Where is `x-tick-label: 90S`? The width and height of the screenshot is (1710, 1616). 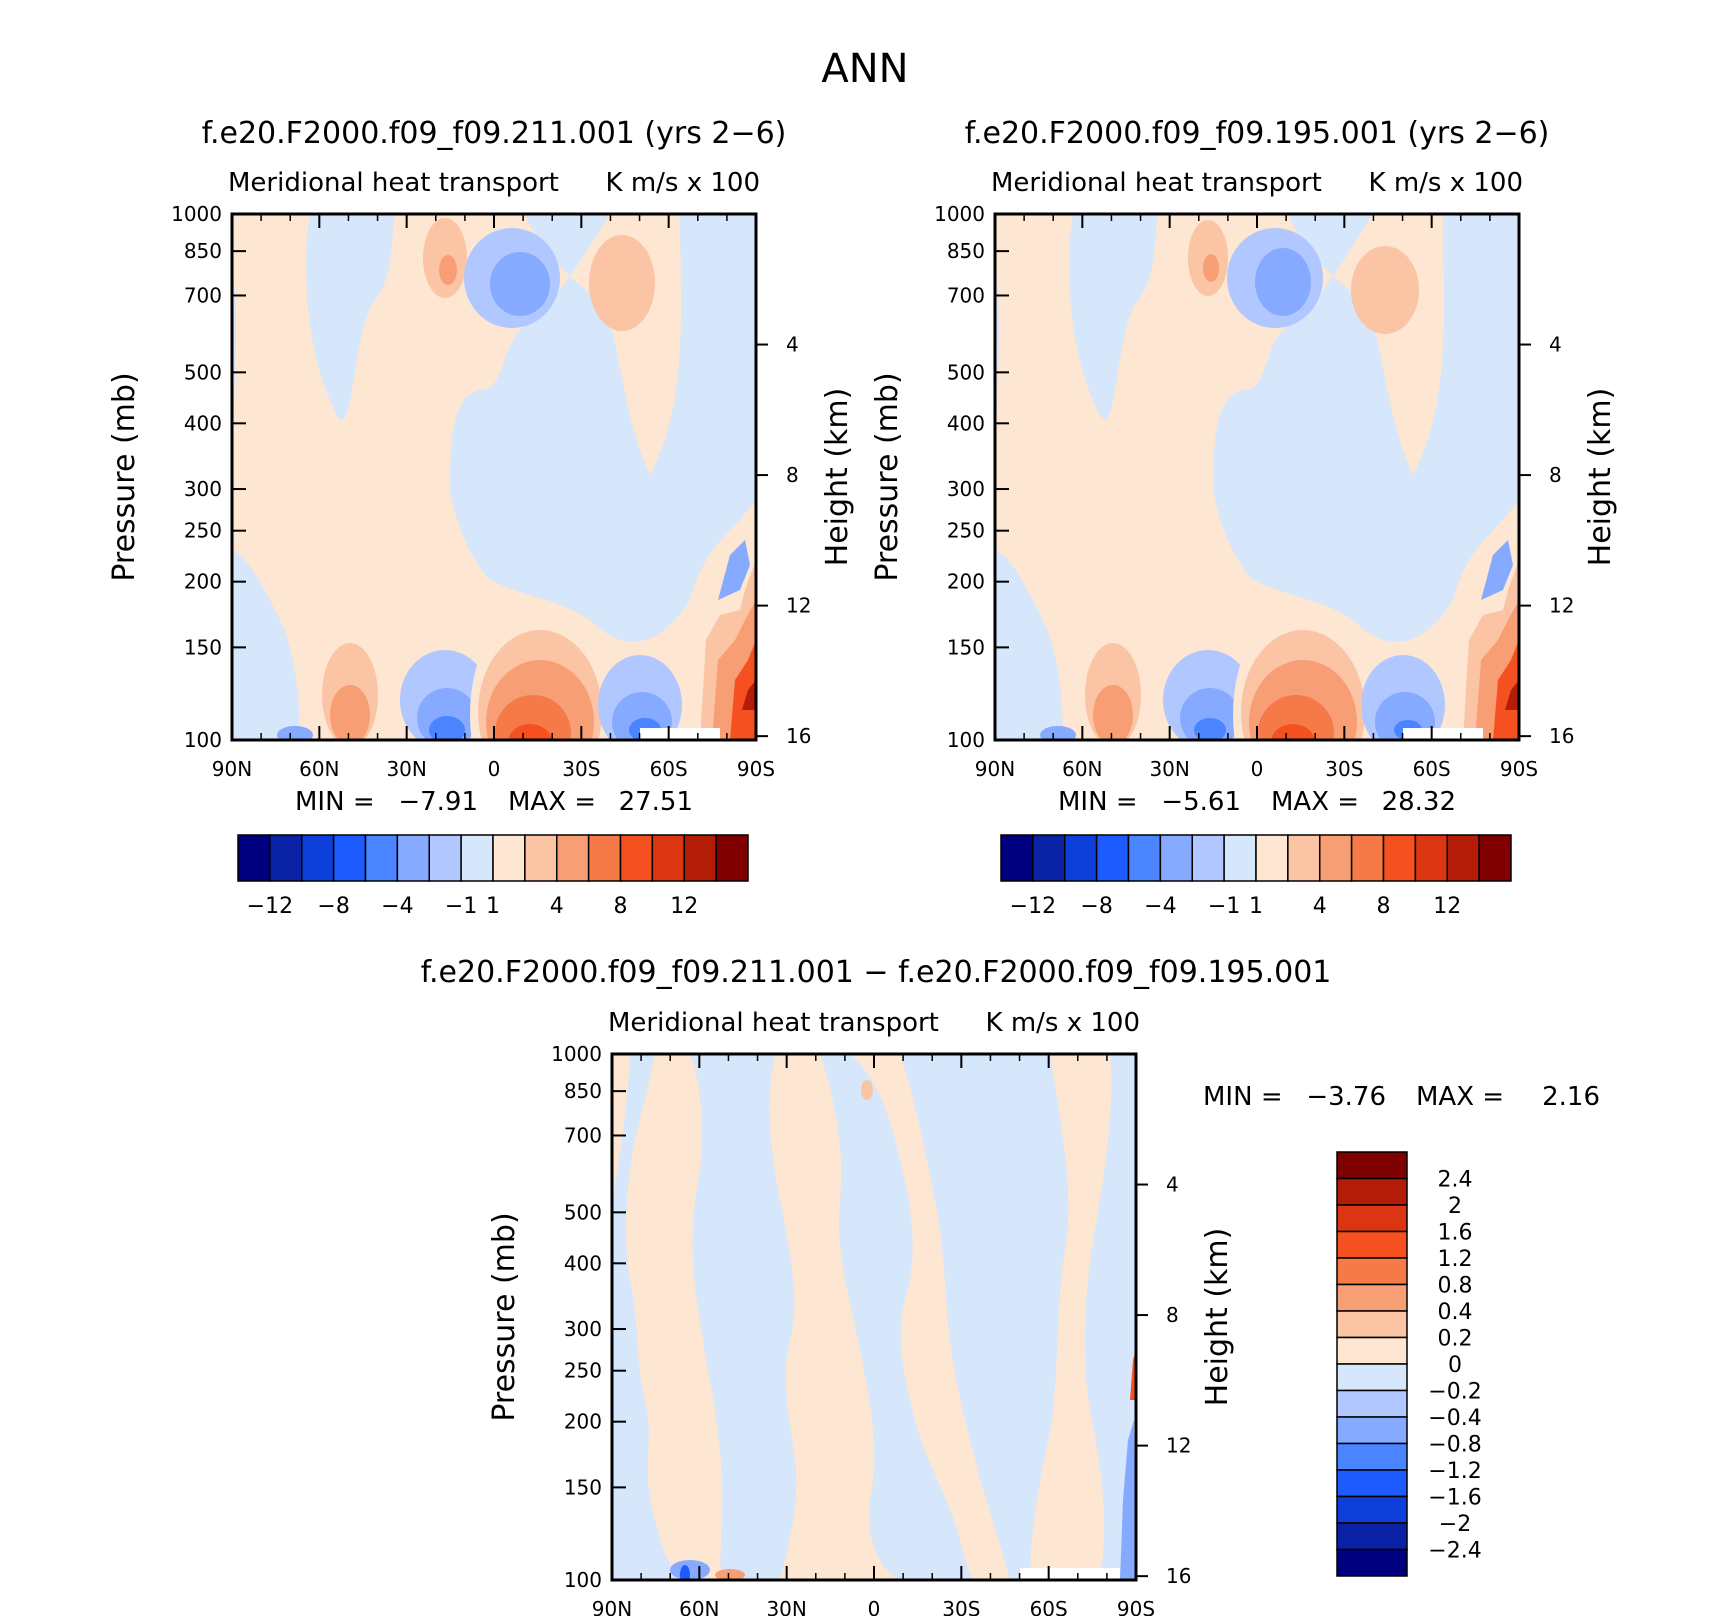 x-tick-label: 90S is located at coordinates (1519, 769).